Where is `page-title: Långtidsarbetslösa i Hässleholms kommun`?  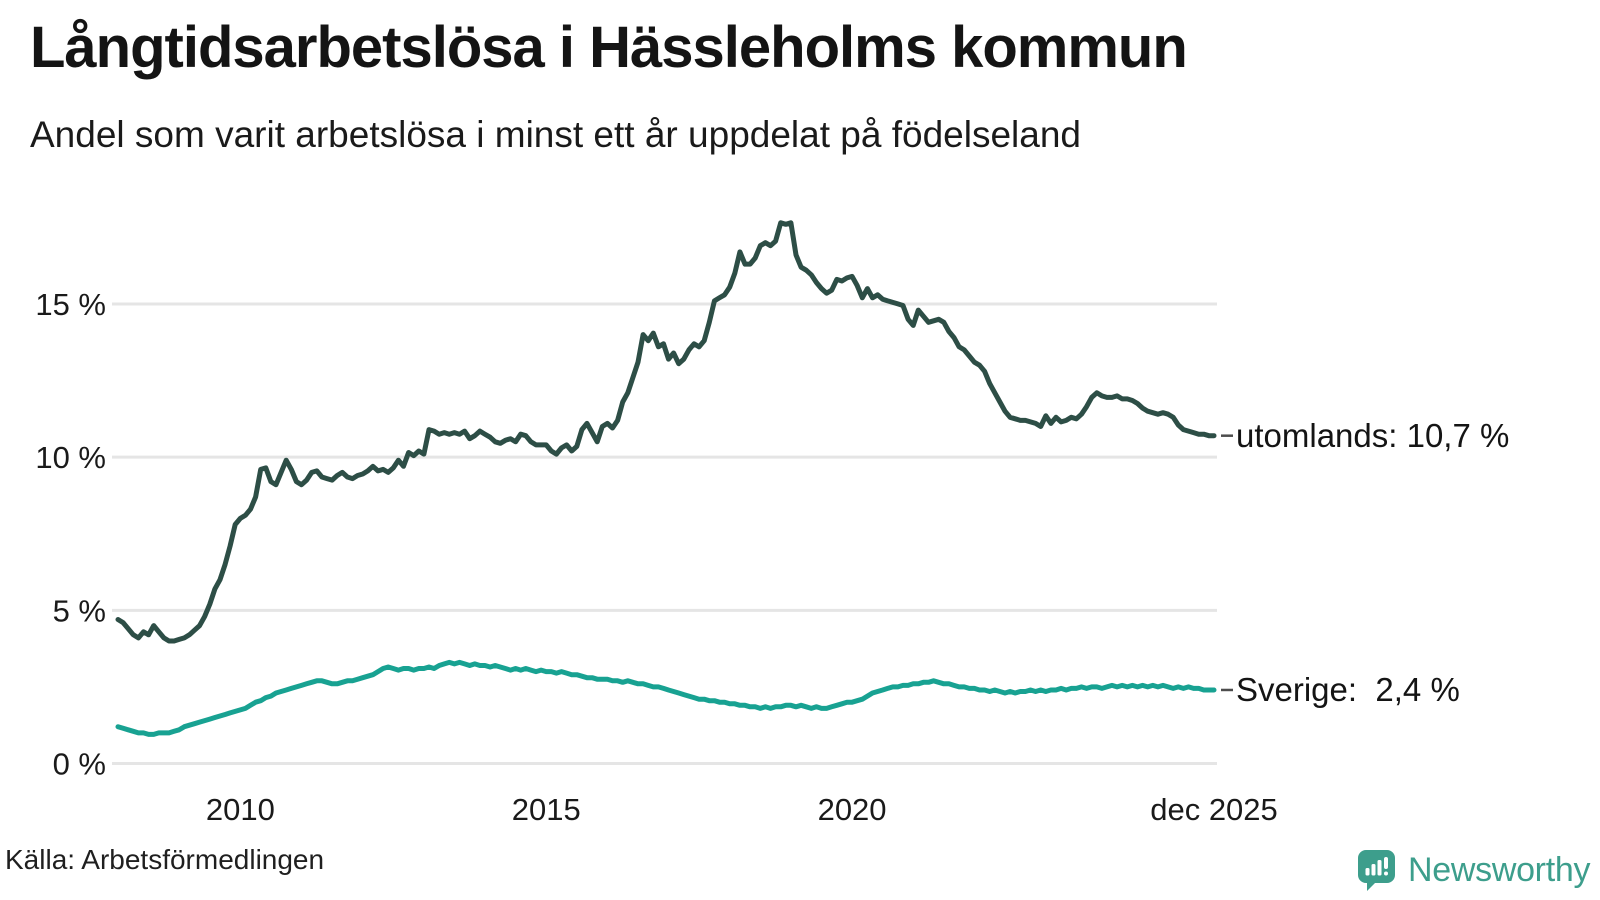 page-title: Långtidsarbetslösa i Hässleholms kommun is located at coordinates (609, 47).